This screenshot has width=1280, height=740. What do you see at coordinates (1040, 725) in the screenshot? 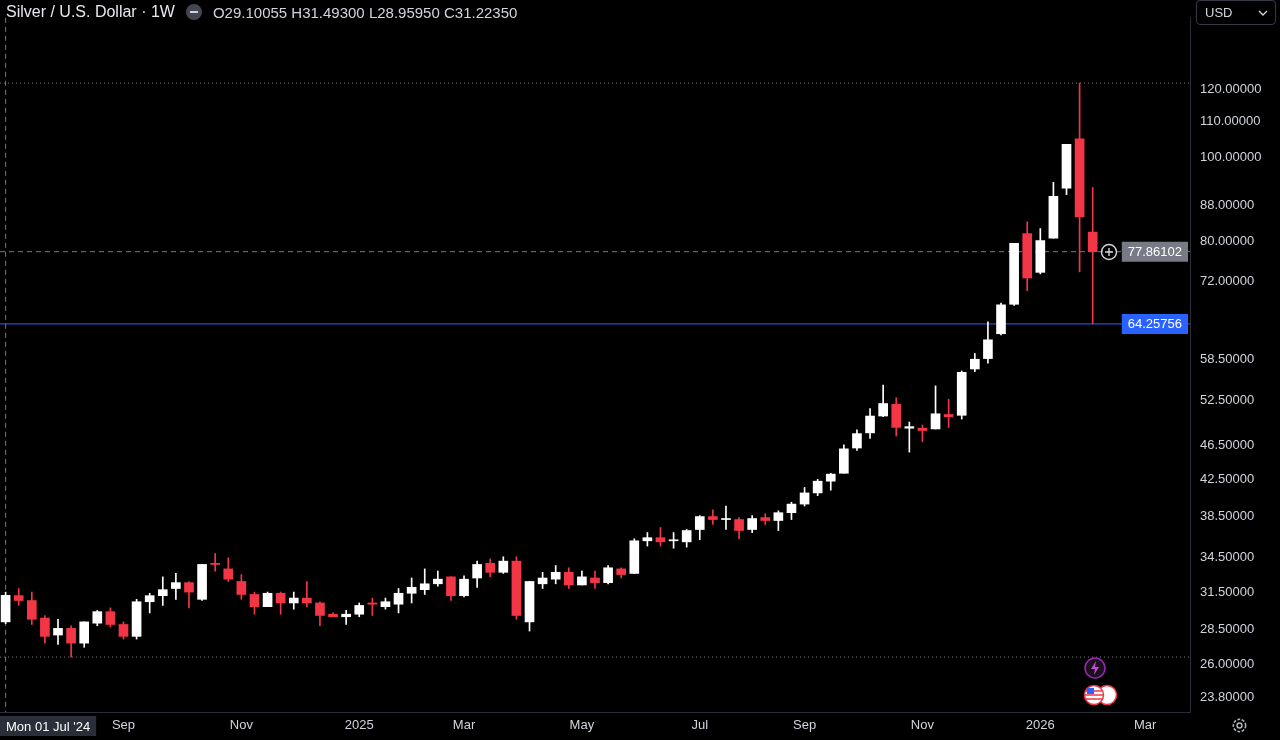
I see `x-tick-label: 2026` at bounding box center [1040, 725].